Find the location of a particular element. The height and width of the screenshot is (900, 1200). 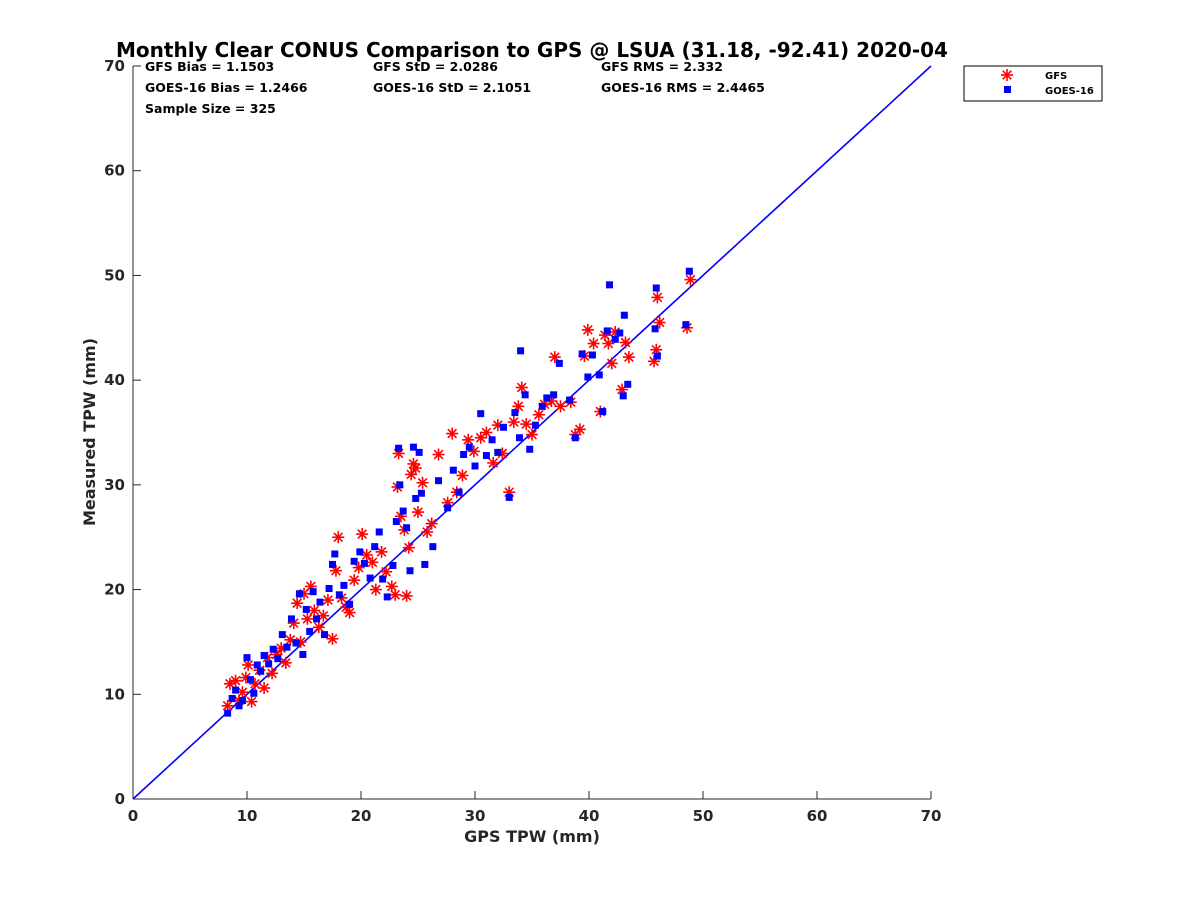

stat-goes16-std: GOES-16 StD = 2.1051 is located at coordinates (452, 87).